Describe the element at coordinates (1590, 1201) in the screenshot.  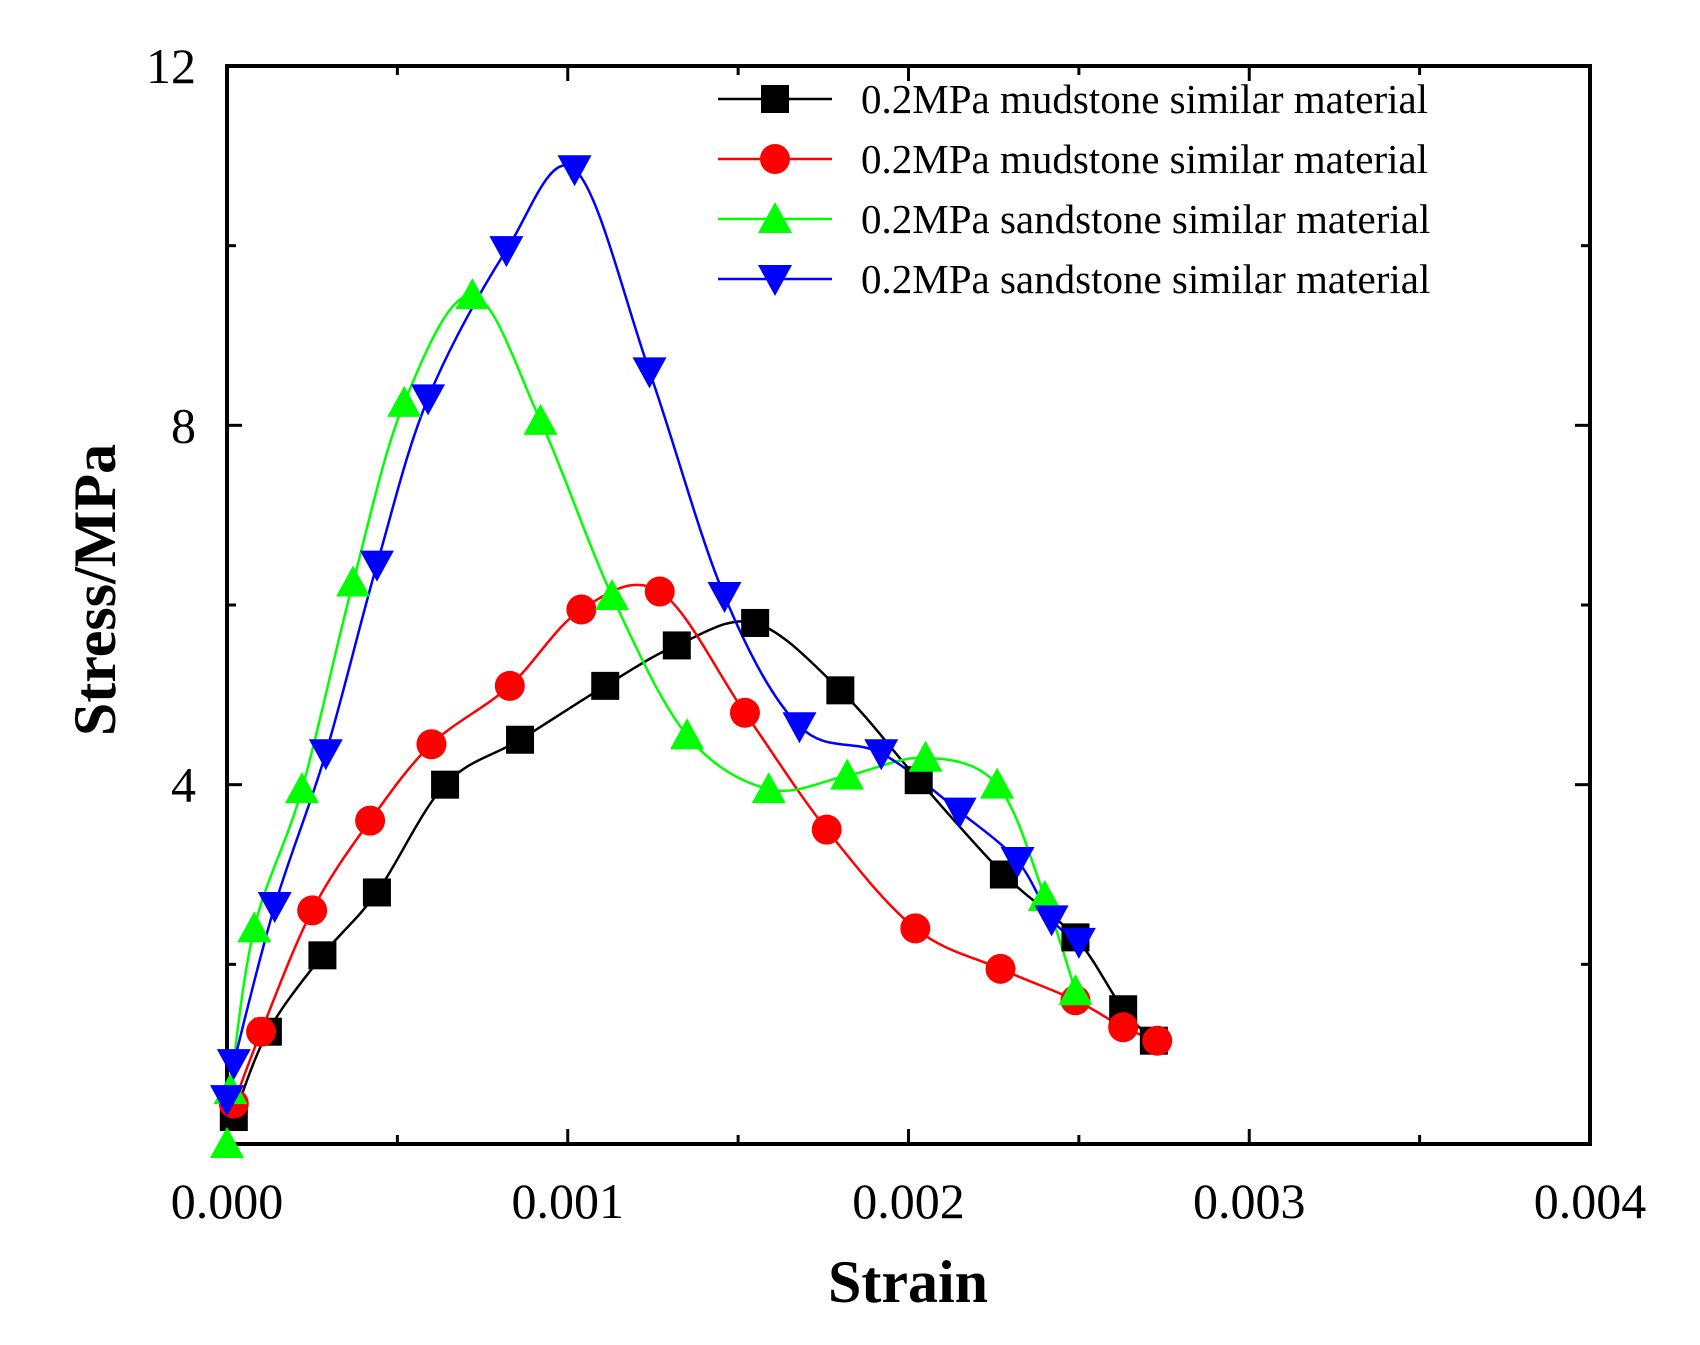
I see `x-tick-label: 0.004` at that location.